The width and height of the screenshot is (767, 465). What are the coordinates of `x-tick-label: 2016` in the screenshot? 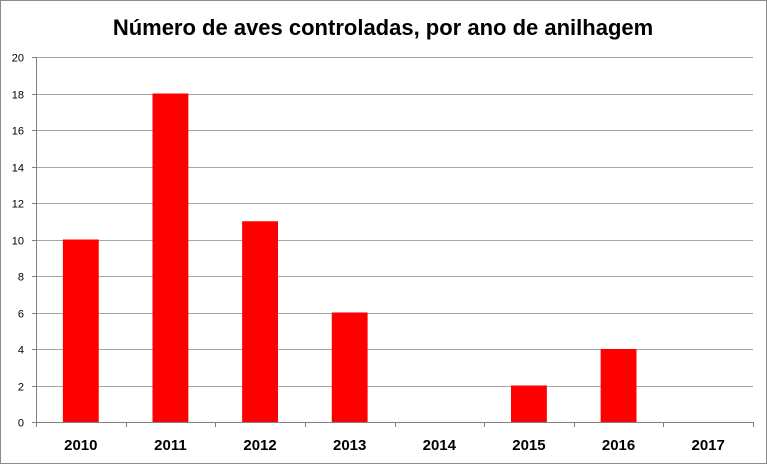 It's located at (618, 445).